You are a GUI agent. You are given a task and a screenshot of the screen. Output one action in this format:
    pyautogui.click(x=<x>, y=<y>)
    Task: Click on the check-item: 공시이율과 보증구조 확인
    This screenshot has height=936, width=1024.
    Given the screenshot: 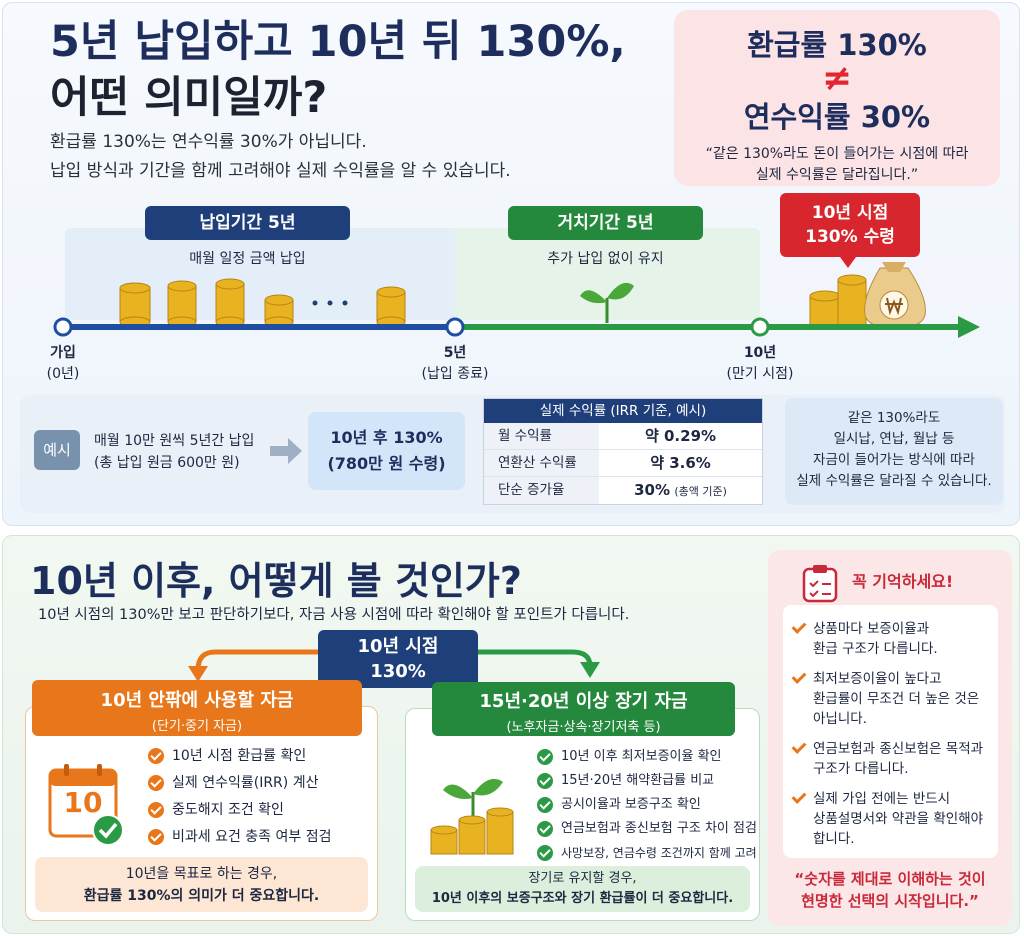 What is the action you would take?
    pyautogui.click(x=647, y=805)
    